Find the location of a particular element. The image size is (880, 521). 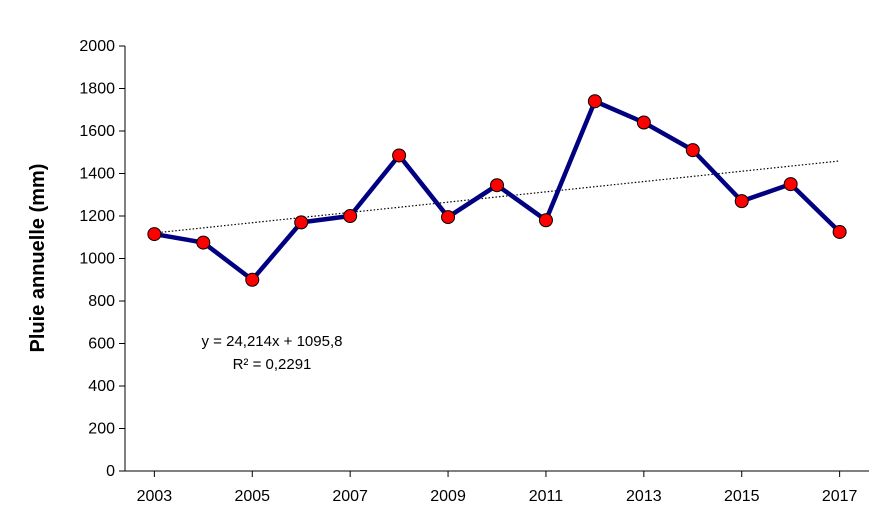

y-tick-label: 1200 is located at coordinates (97, 216).